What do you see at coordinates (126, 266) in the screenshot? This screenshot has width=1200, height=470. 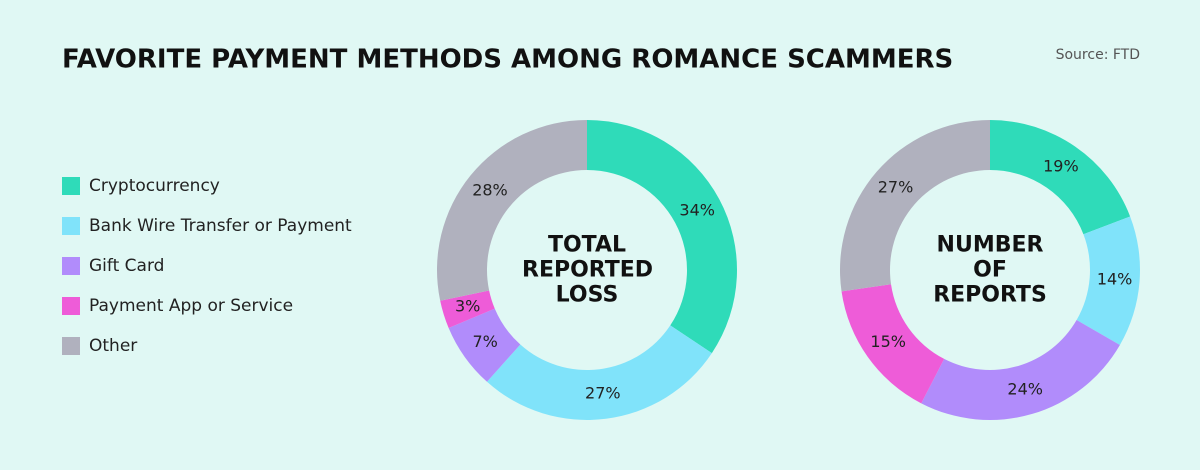 I see `legend-label: Gift Card` at bounding box center [126, 266].